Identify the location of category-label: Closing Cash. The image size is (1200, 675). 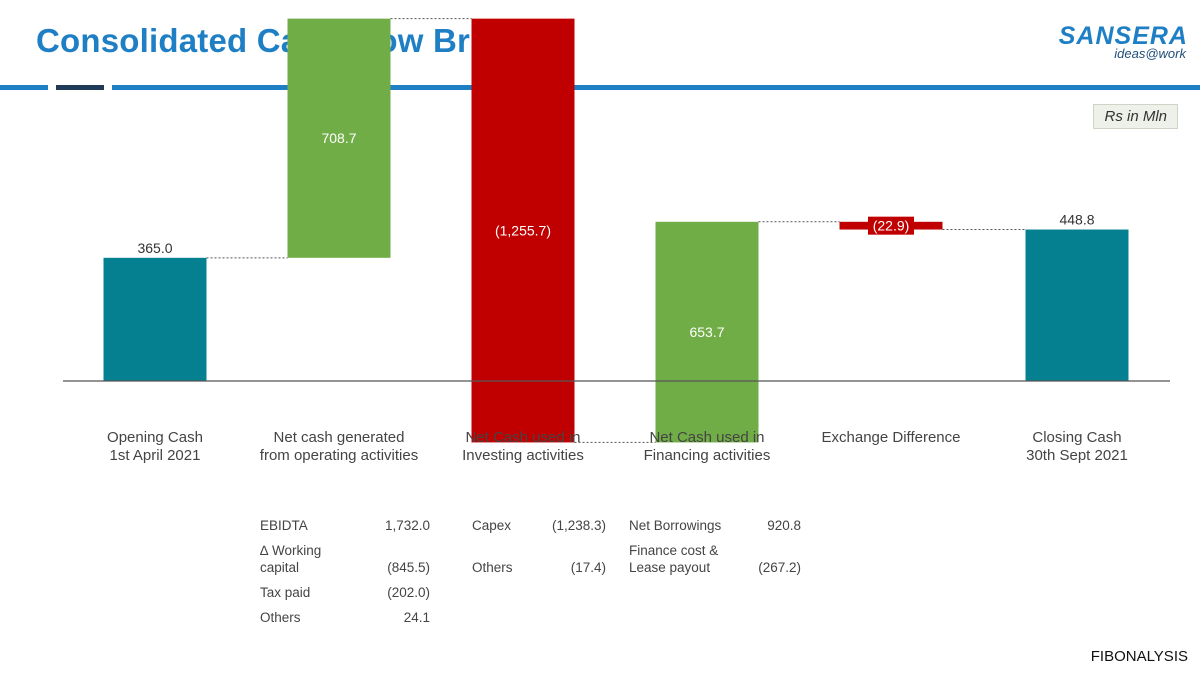
(1076, 437).